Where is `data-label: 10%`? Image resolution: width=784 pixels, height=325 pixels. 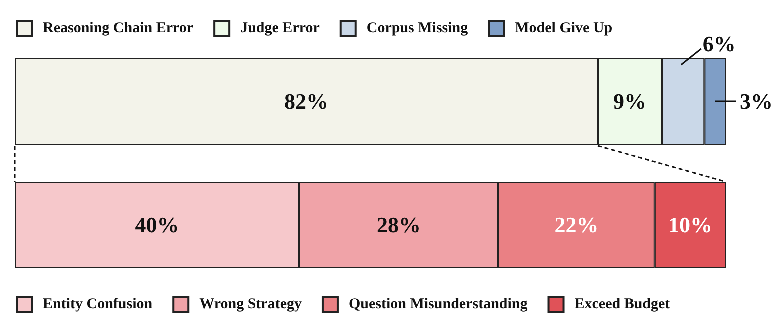 data-label: 10% is located at coordinates (690, 225).